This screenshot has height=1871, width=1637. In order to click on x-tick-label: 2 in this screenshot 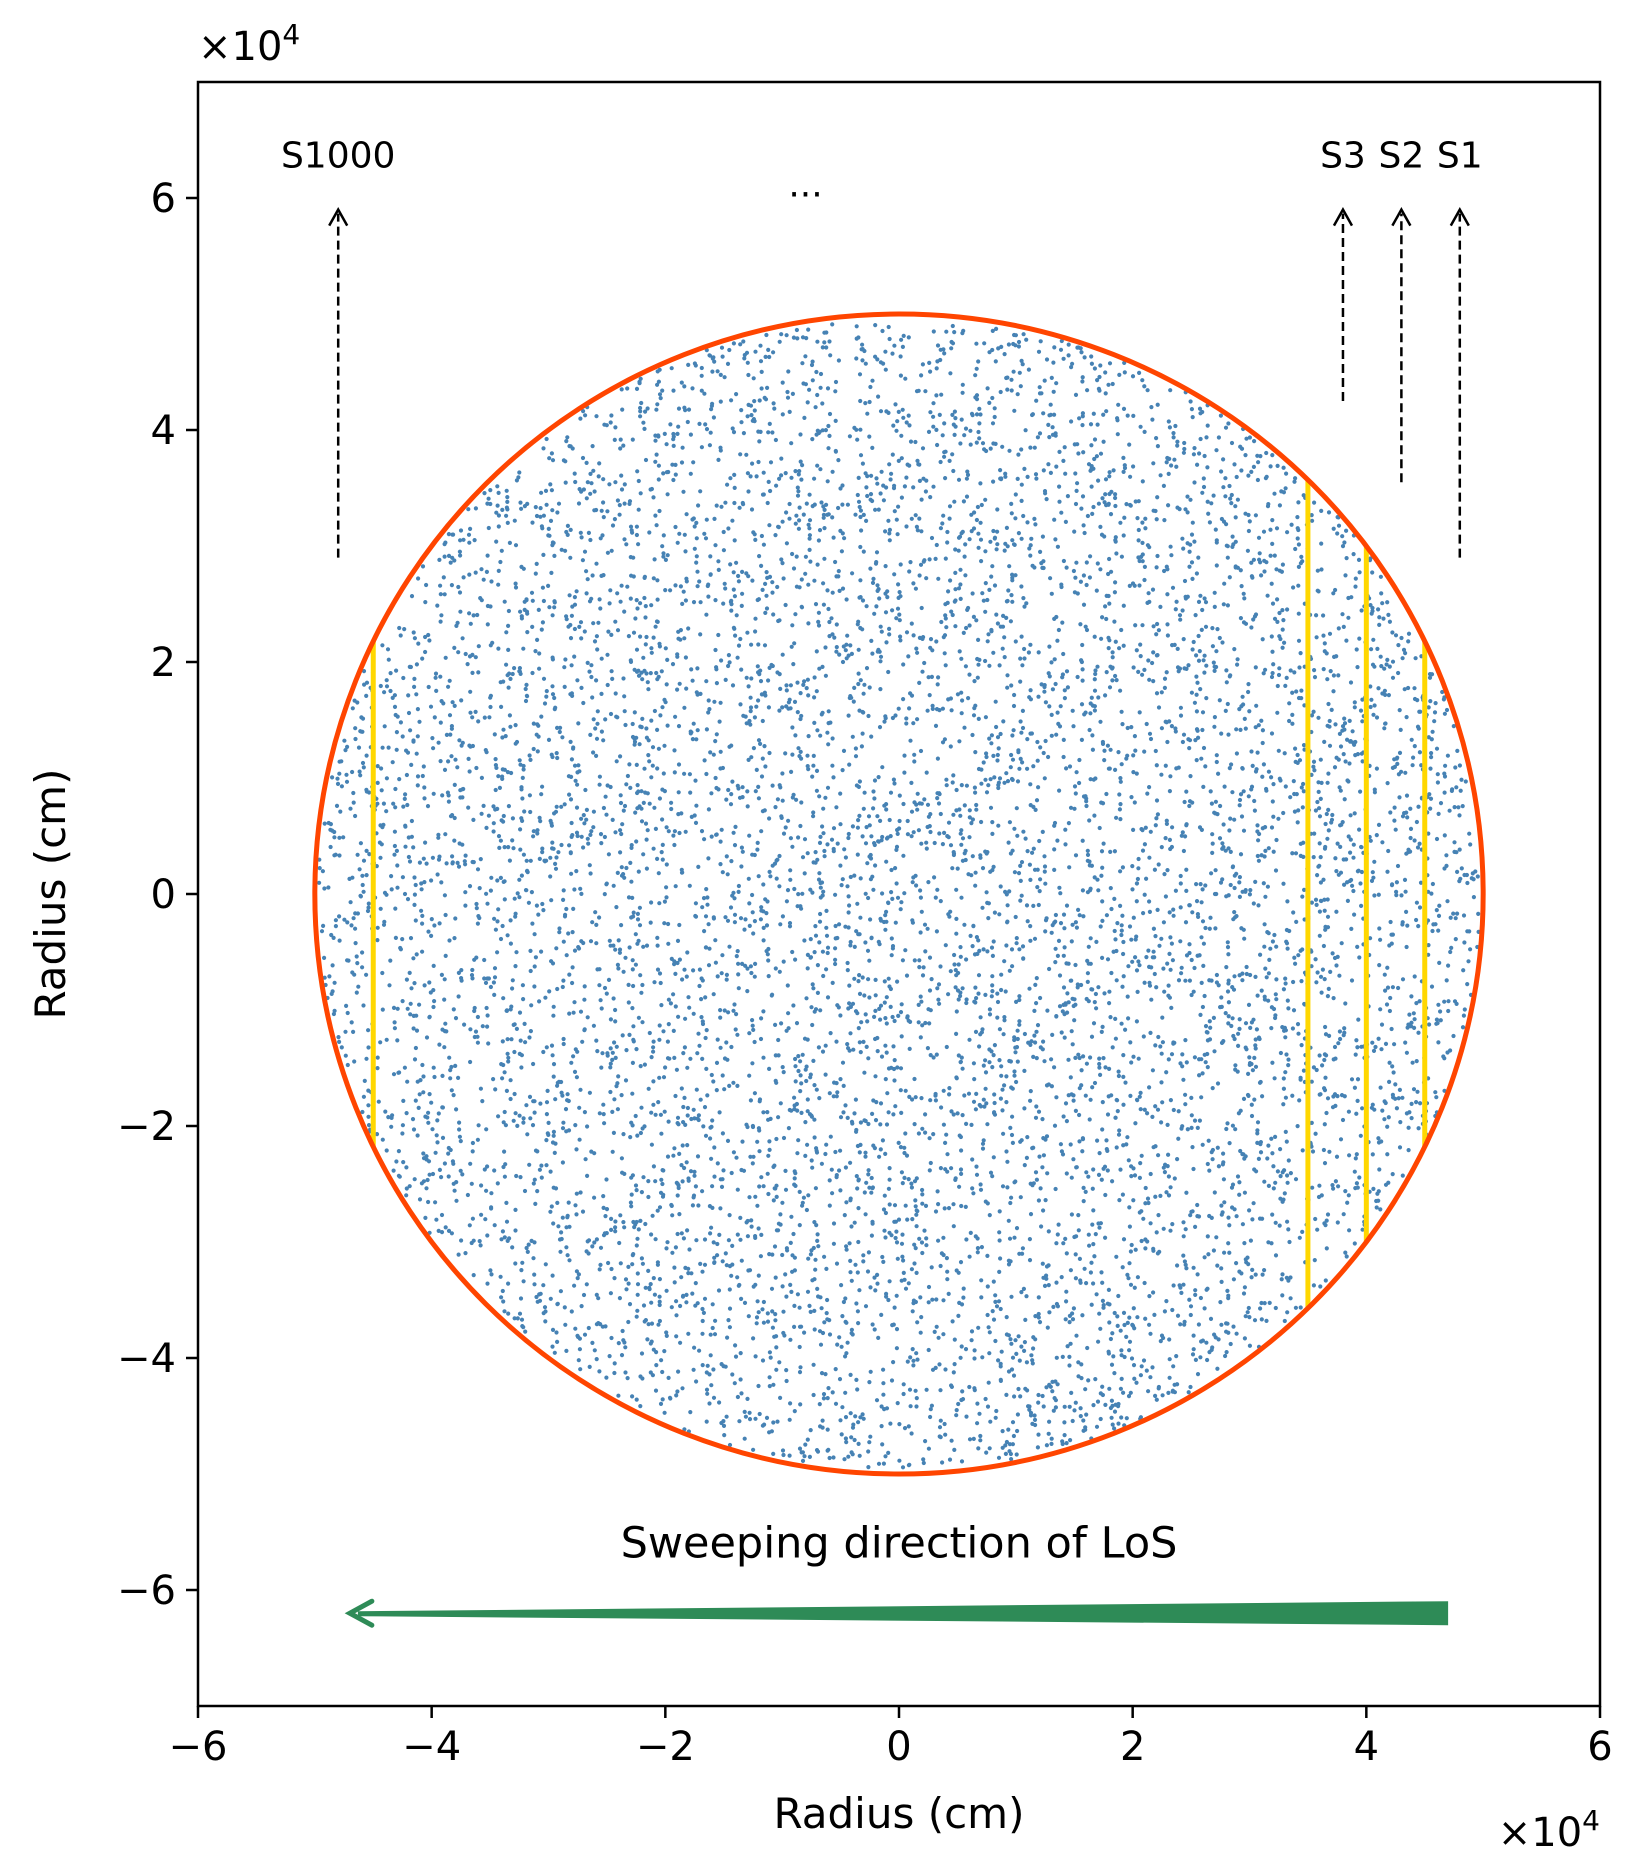, I will do `click(1132, 1747)`.